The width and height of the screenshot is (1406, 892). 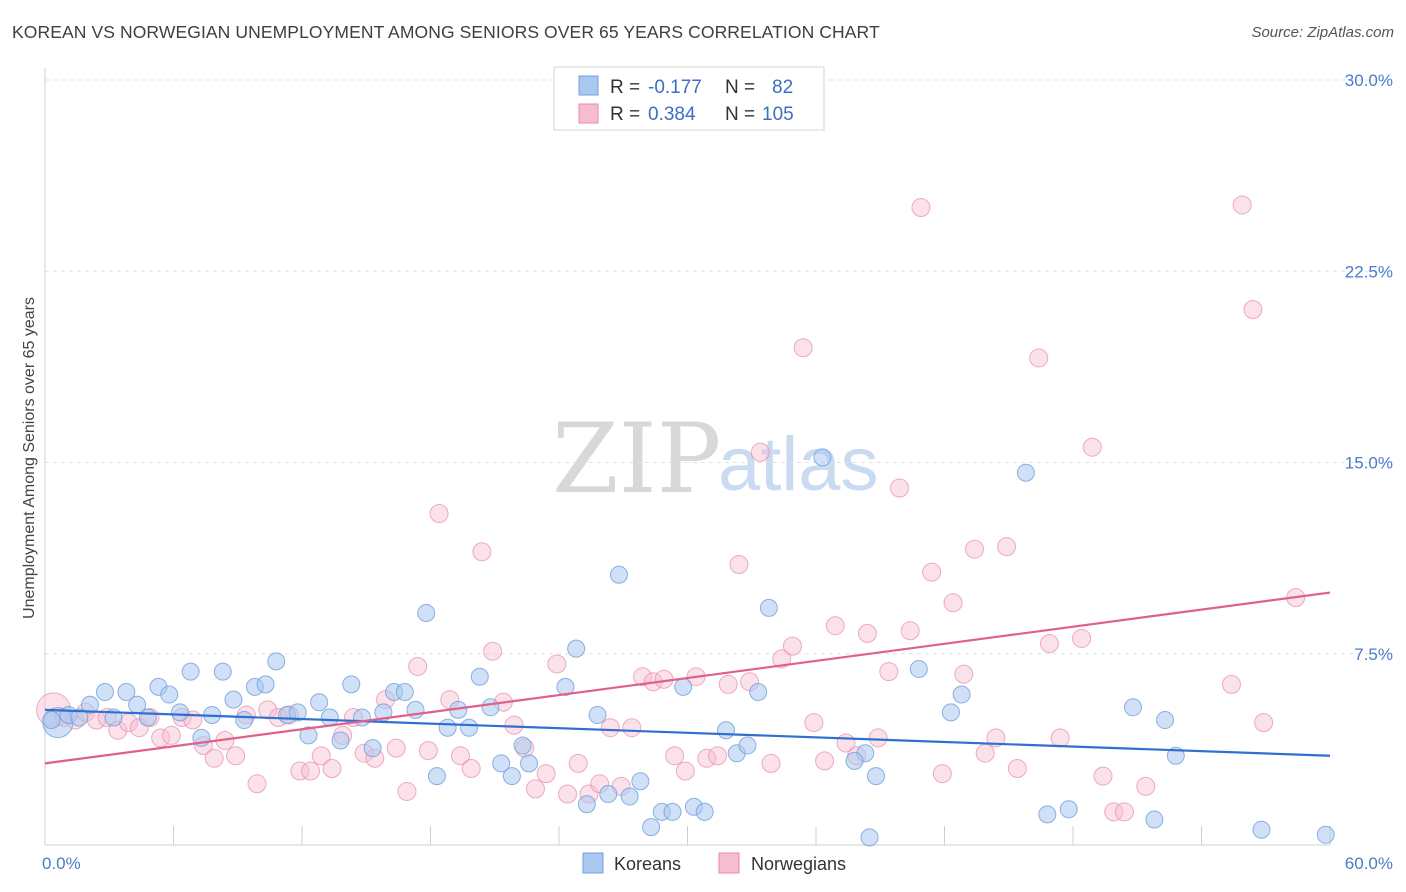 What do you see at coordinates (687, 732) in the screenshot?
I see `korean-trend-line` at bounding box center [687, 732].